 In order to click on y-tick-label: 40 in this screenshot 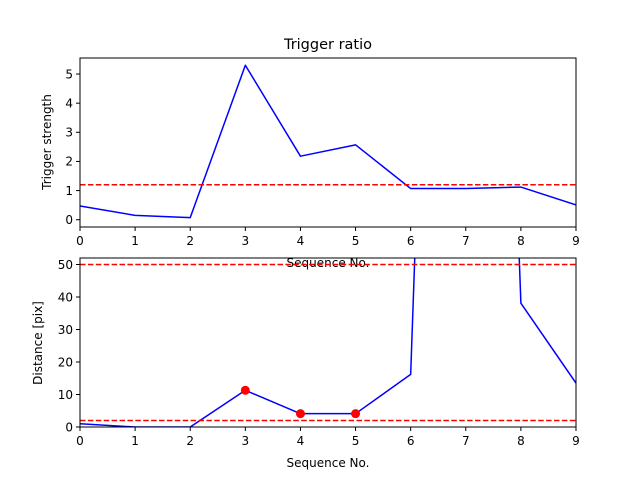, I will do `click(65, 297)`.